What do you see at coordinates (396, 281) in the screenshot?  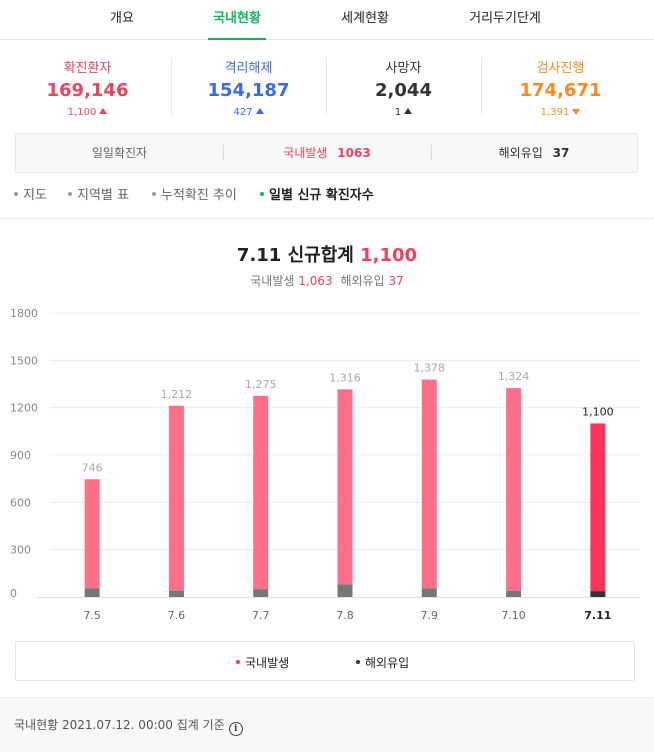 I see `chart-sub-overseas-value: 37` at bounding box center [396, 281].